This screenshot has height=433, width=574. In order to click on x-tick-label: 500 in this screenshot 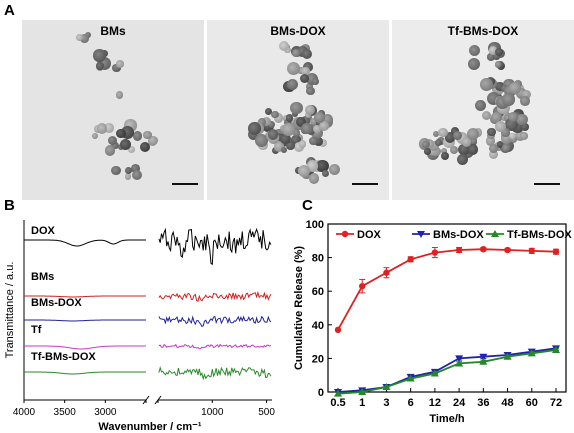, I will do `click(266, 412)`.